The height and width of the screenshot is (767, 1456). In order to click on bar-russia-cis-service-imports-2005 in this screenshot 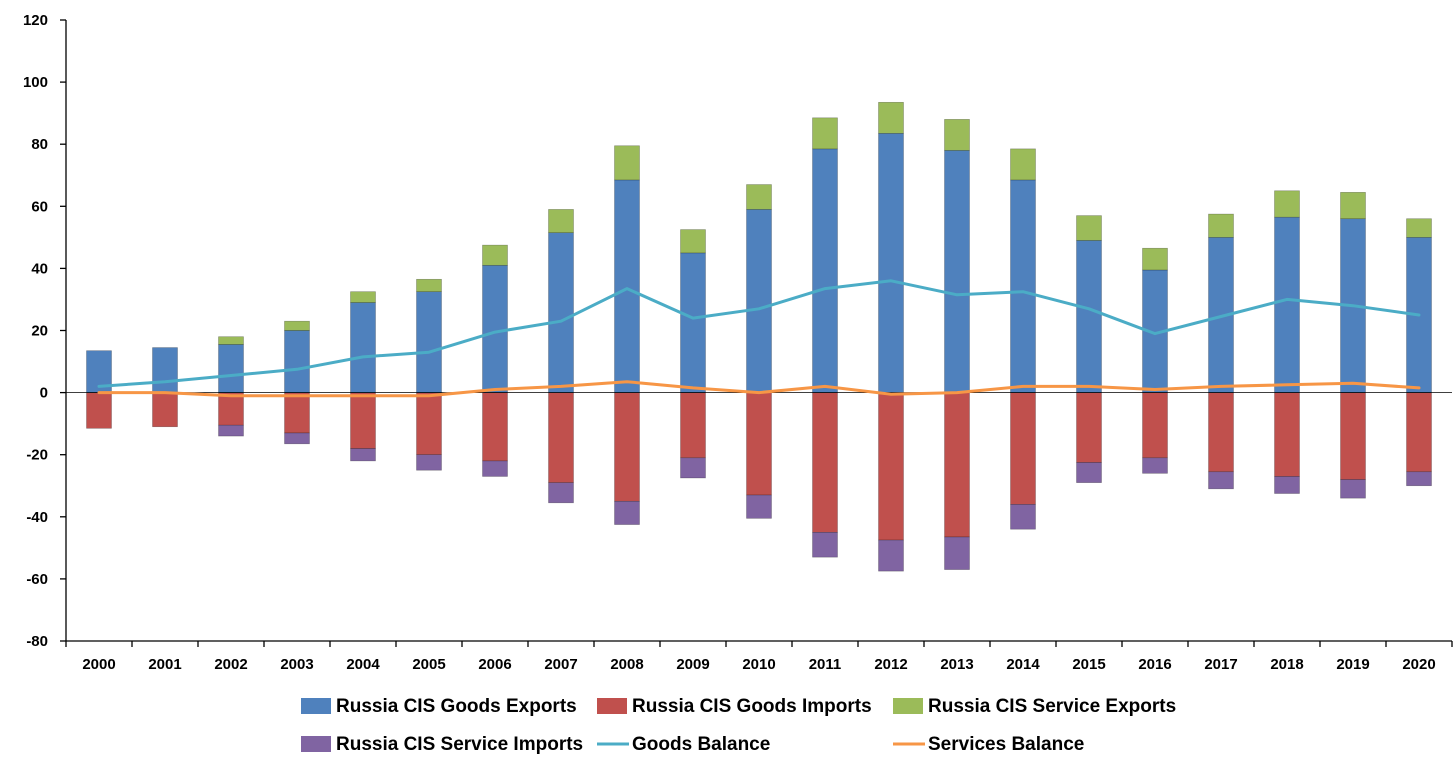, I will do `click(429, 462)`.